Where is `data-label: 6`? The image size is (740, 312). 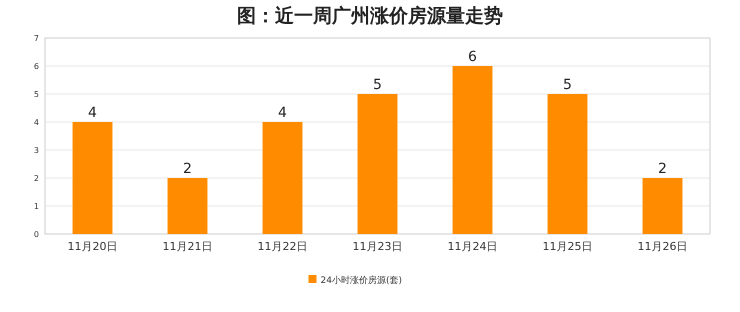 data-label: 6 is located at coordinates (473, 57).